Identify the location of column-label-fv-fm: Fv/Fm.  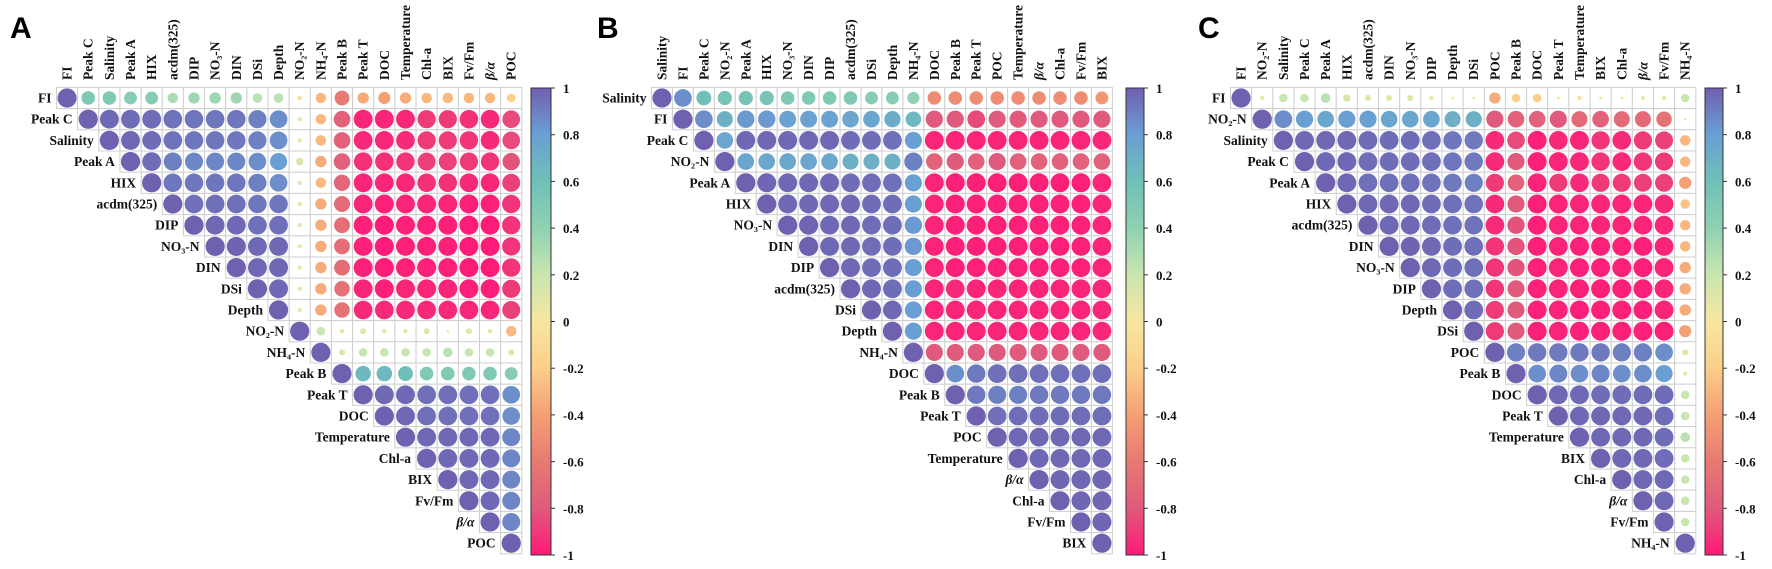
(1080, 60).